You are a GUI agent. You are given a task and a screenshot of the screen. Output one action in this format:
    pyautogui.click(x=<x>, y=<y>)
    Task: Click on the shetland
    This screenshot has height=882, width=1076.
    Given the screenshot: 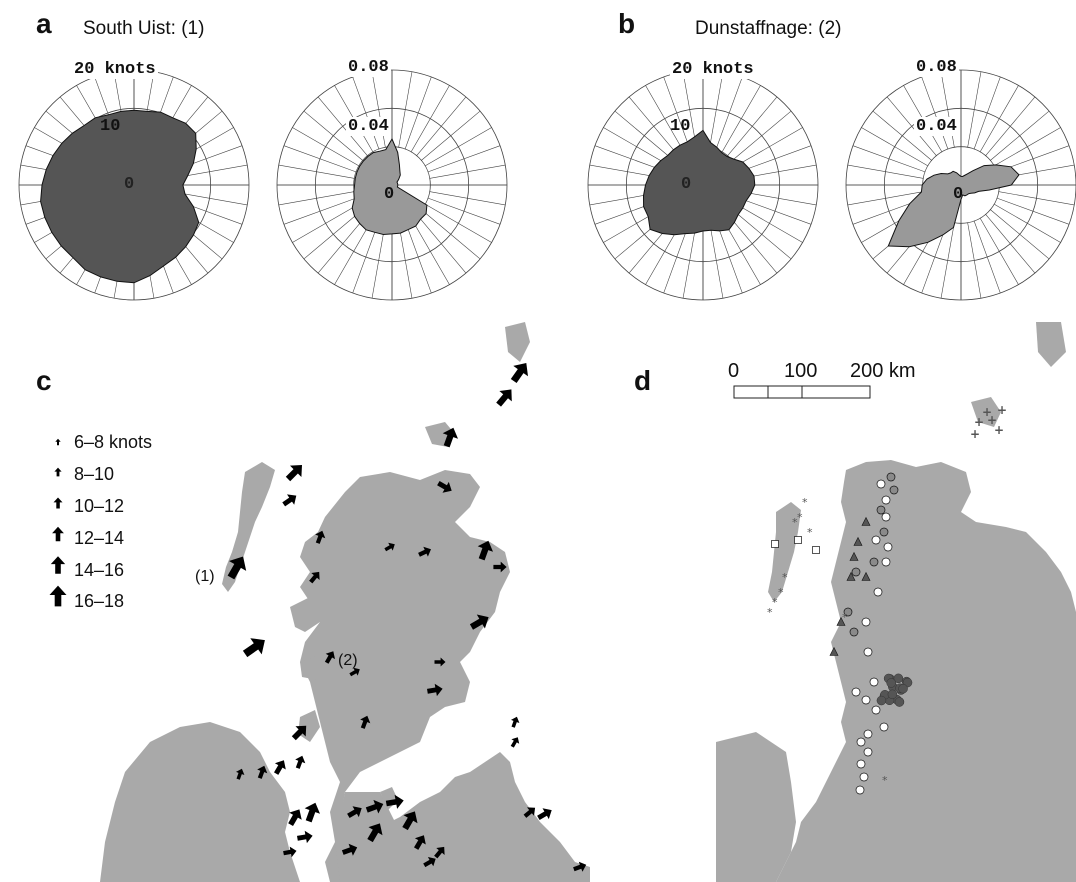 What is the action you would take?
    pyautogui.click(x=517, y=342)
    